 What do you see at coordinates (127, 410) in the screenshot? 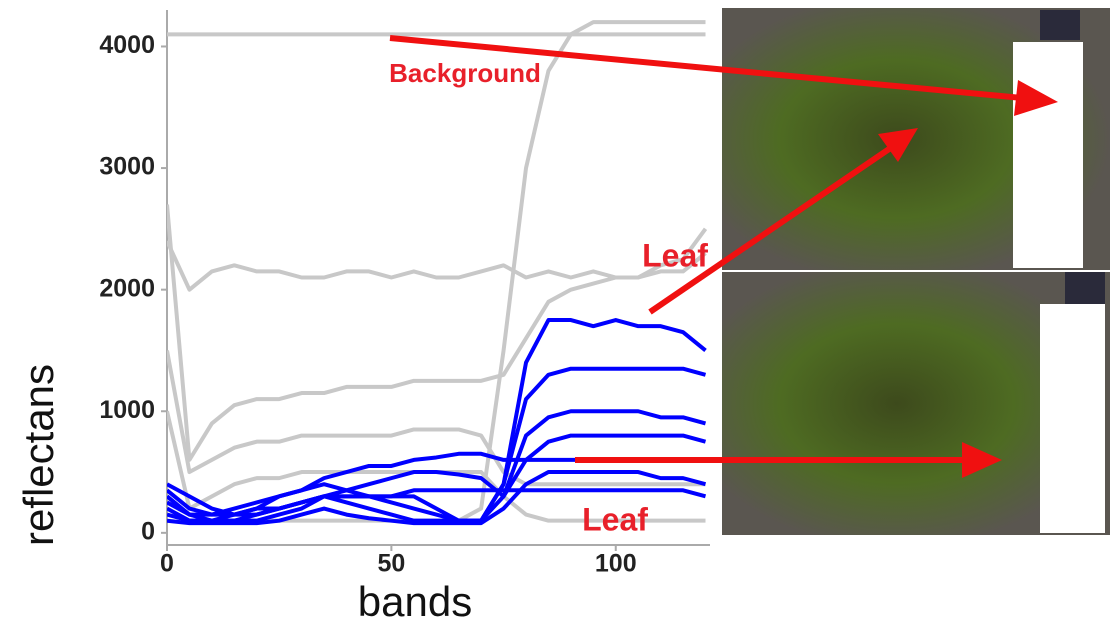
I see `y-tick-label: 1000` at bounding box center [127, 410].